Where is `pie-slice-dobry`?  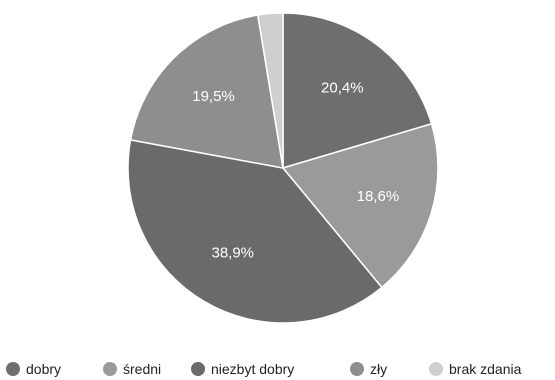 pie-slice-dobry is located at coordinates (357, 91).